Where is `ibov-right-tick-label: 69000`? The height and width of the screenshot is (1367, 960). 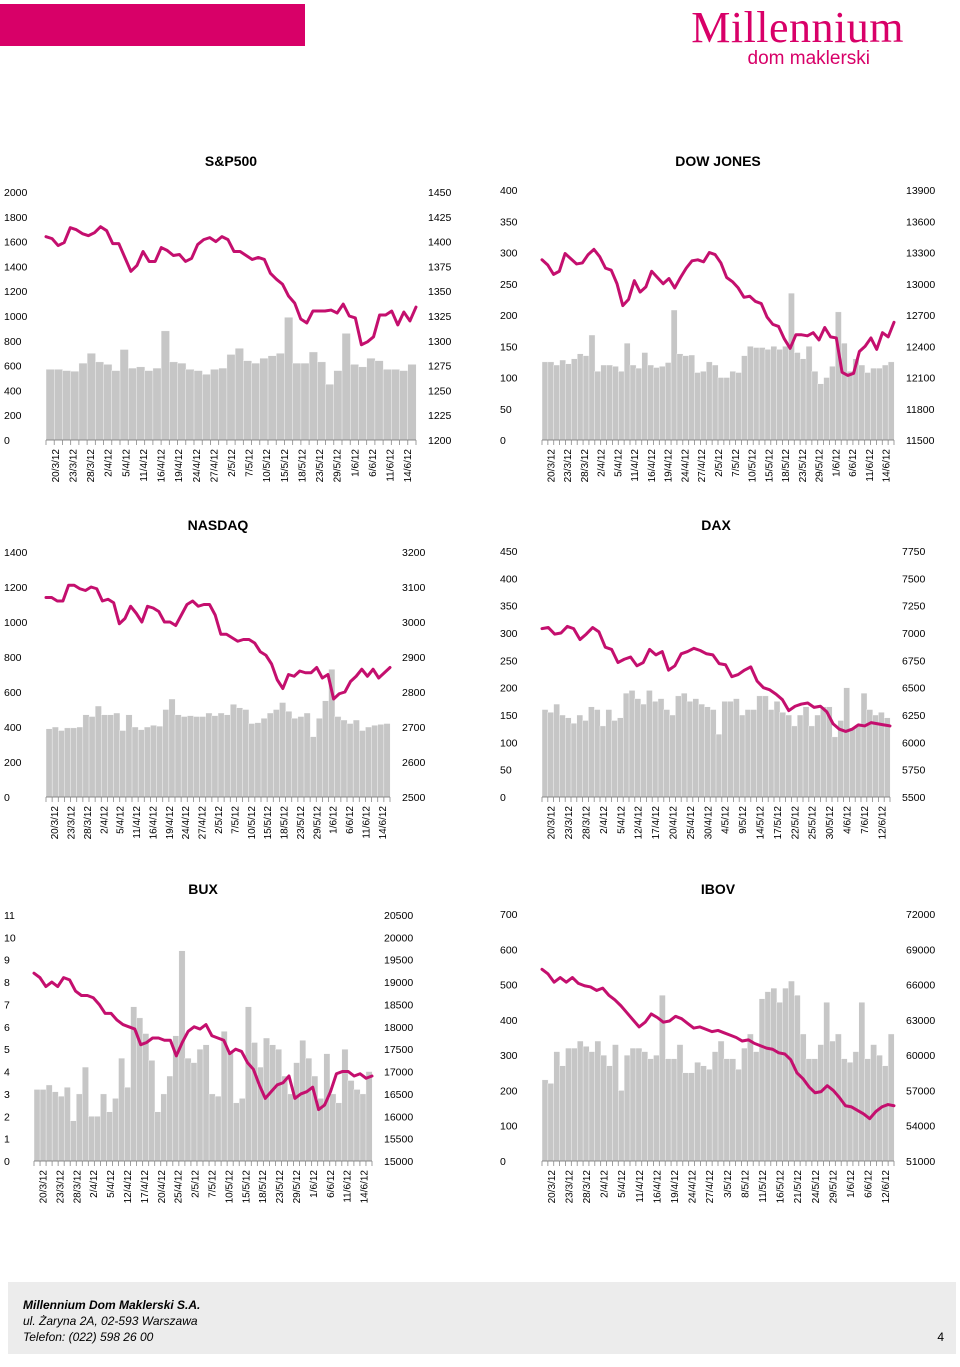 ibov-right-tick-label: 69000 is located at coordinates (920, 950).